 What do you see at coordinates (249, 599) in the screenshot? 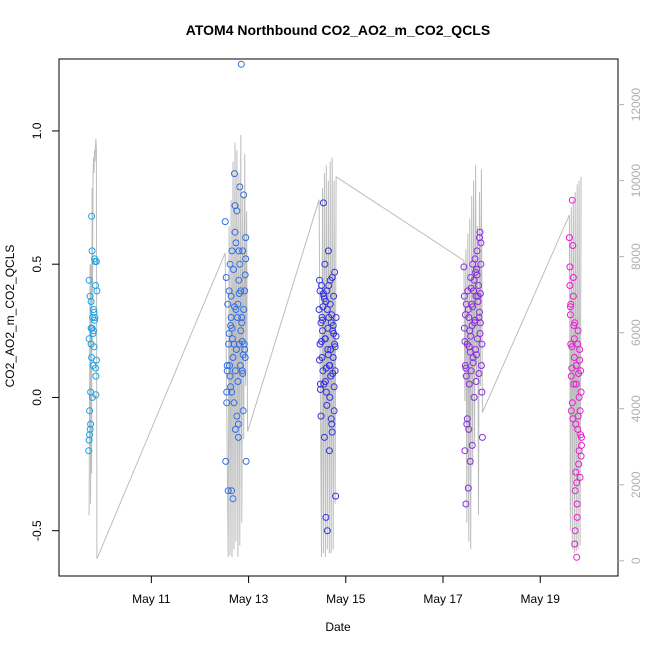
I see `x-tick-label: May 13` at bounding box center [249, 599].